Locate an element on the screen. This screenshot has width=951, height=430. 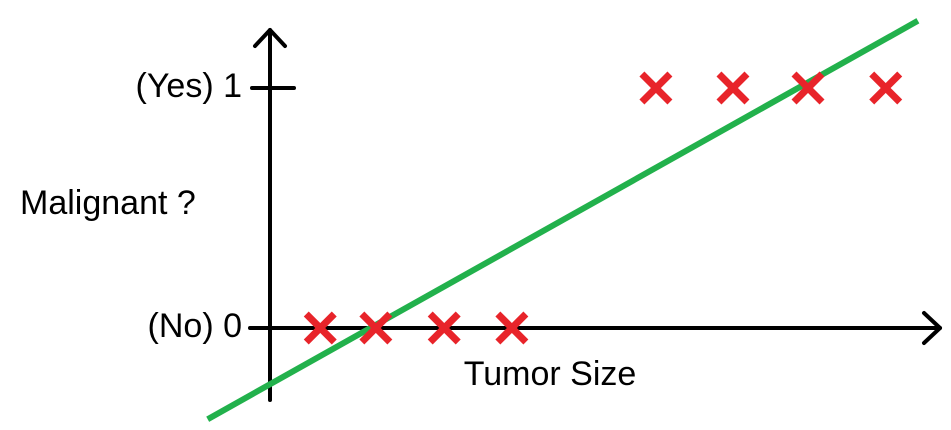
x-axis-label: Tumor Size is located at coordinates (550, 374).